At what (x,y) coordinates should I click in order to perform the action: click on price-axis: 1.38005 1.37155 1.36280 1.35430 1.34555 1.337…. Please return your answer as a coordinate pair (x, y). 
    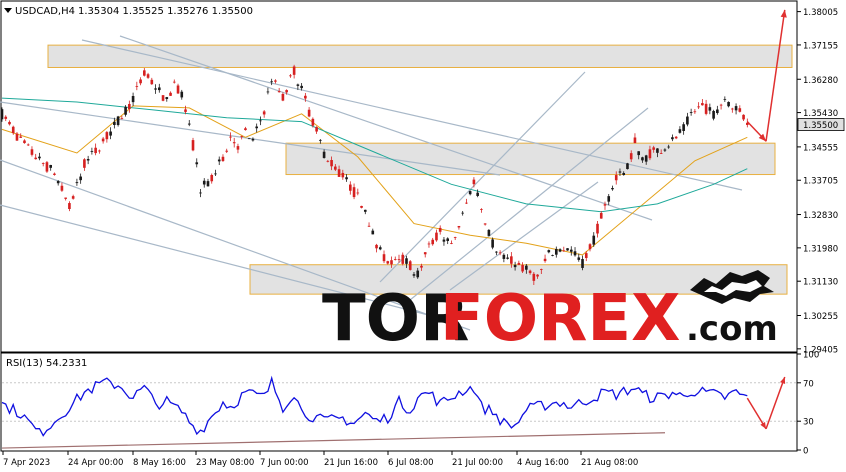
    Looking at the image, I should click on (821, 181).